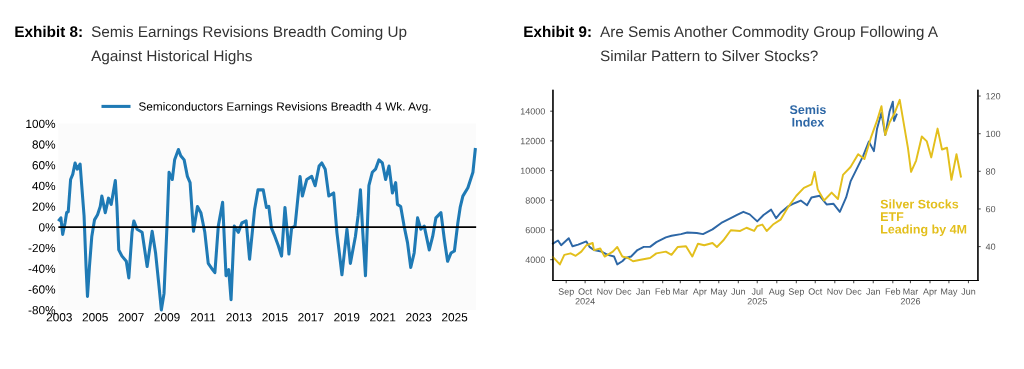  Describe the element at coordinates (249, 45) in the screenshot. I see `chart-subtitle: Semis Earnings Revisions Breadth Coming Up Against Historical Highs` at that location.